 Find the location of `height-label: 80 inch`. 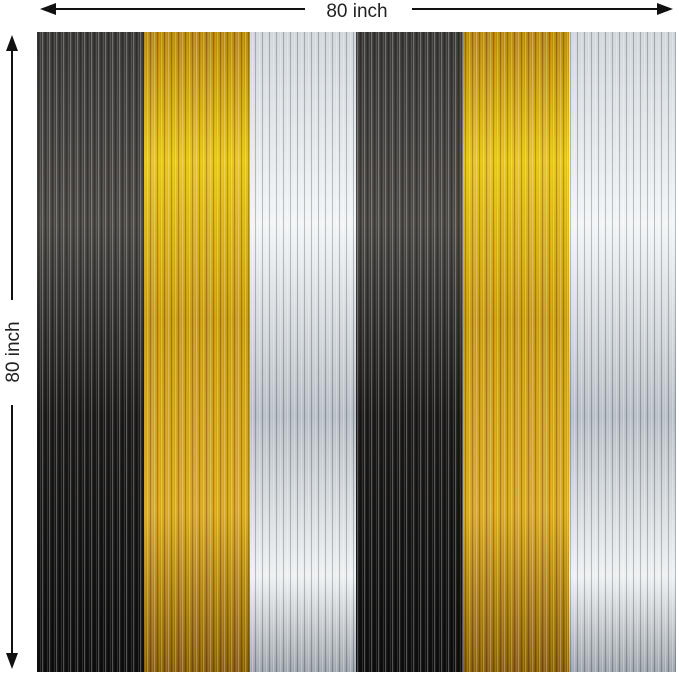

height-label: 80 inch is located at coordinates (13, 351).